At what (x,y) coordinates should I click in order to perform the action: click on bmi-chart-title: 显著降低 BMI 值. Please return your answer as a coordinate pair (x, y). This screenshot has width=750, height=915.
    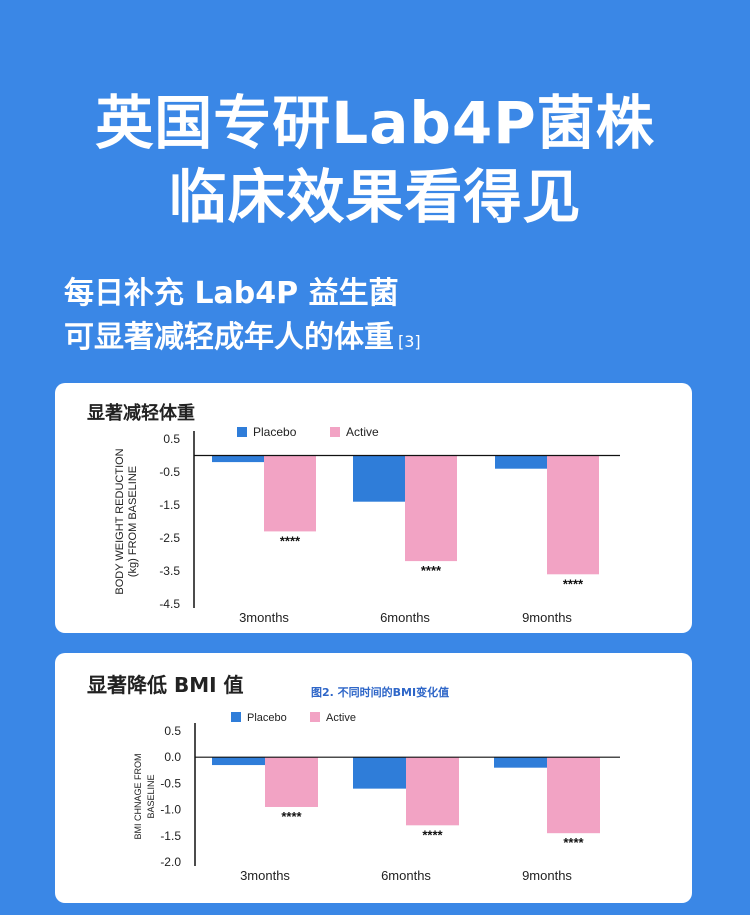
    Looking at the image, I should click on (165, 685).